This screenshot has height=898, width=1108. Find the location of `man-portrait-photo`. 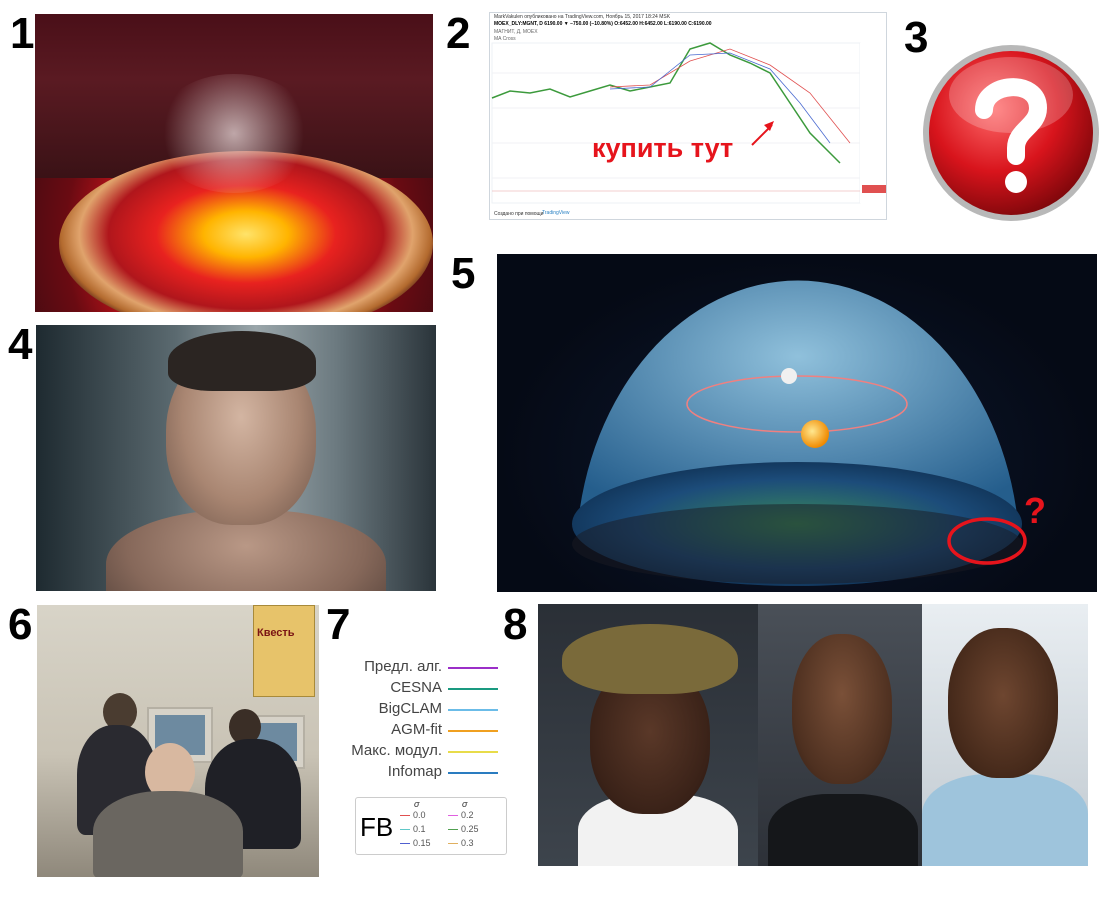

man-portrait-photo is located at coordinates (236, 458).